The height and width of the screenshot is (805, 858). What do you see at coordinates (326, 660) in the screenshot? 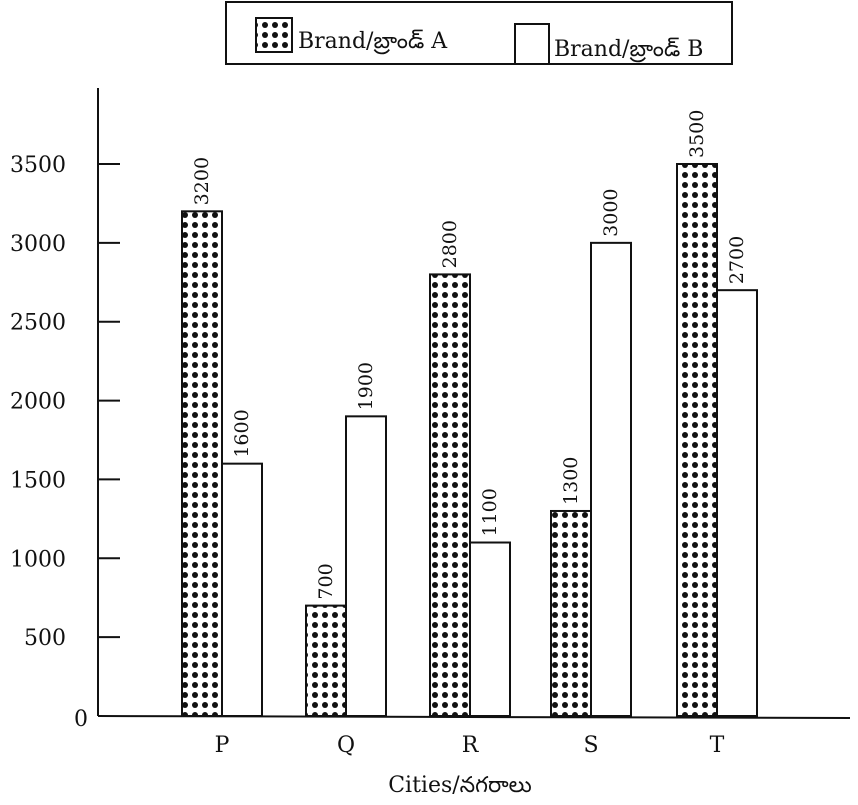
I see `bar-q-brand-a` at bounding box center [326, 660].